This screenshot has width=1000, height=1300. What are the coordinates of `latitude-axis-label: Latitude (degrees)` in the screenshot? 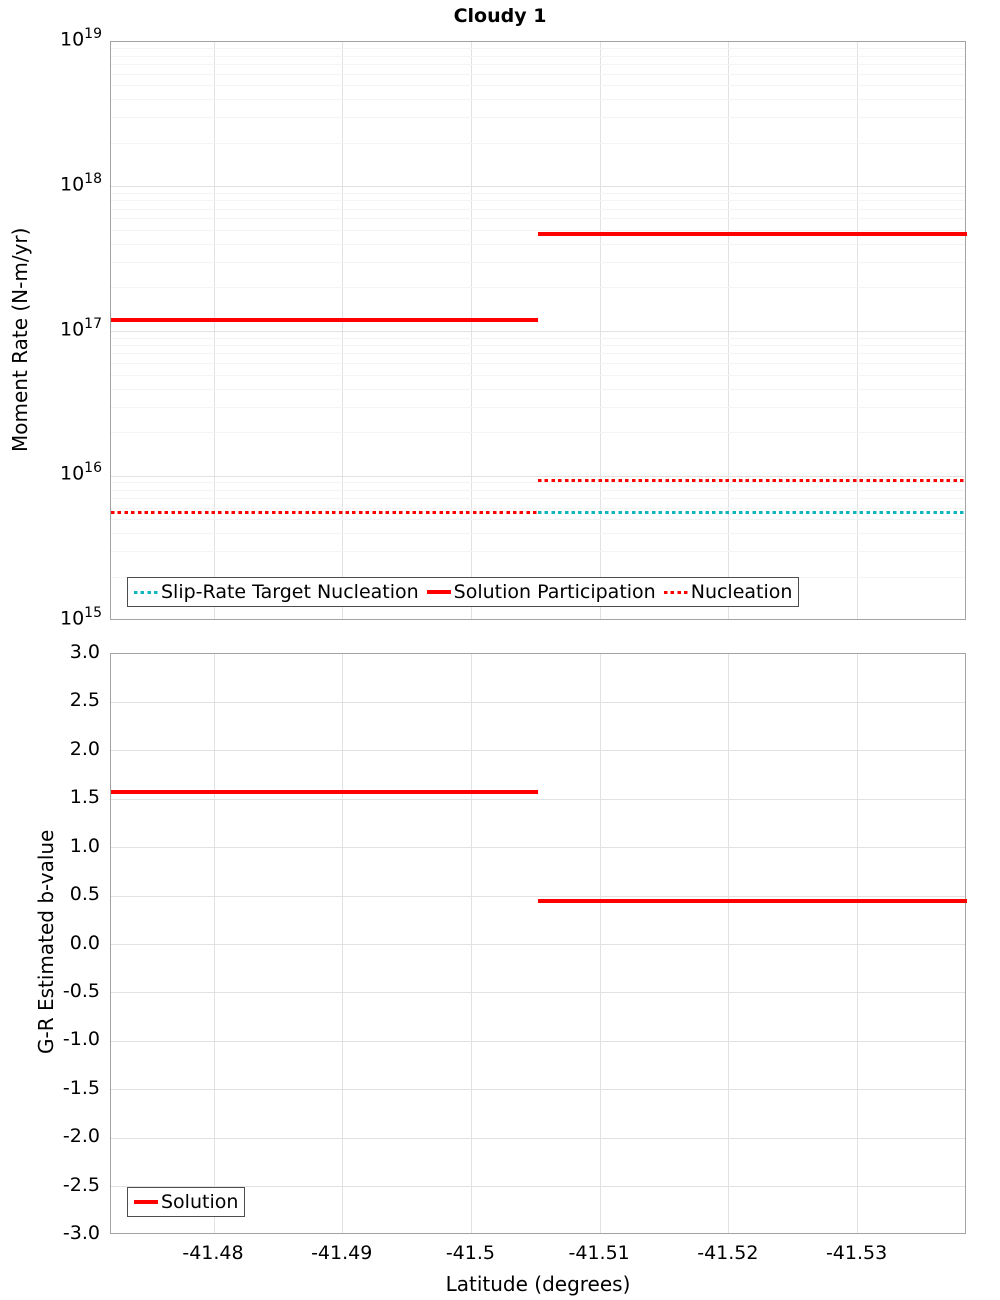 It's located at (538, 1284).